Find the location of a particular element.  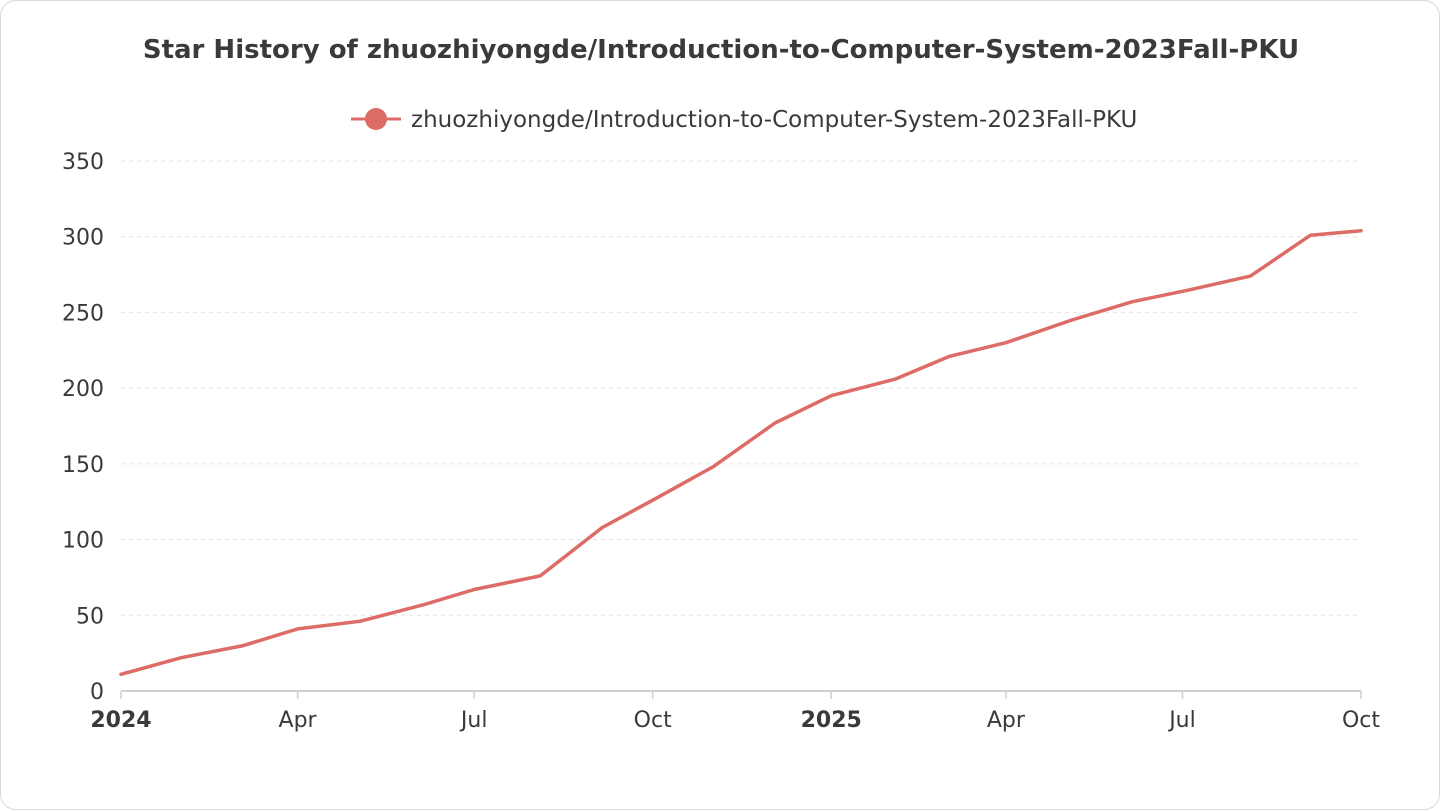

x-tick-label: 2024 is located at coordinates (120, 720).